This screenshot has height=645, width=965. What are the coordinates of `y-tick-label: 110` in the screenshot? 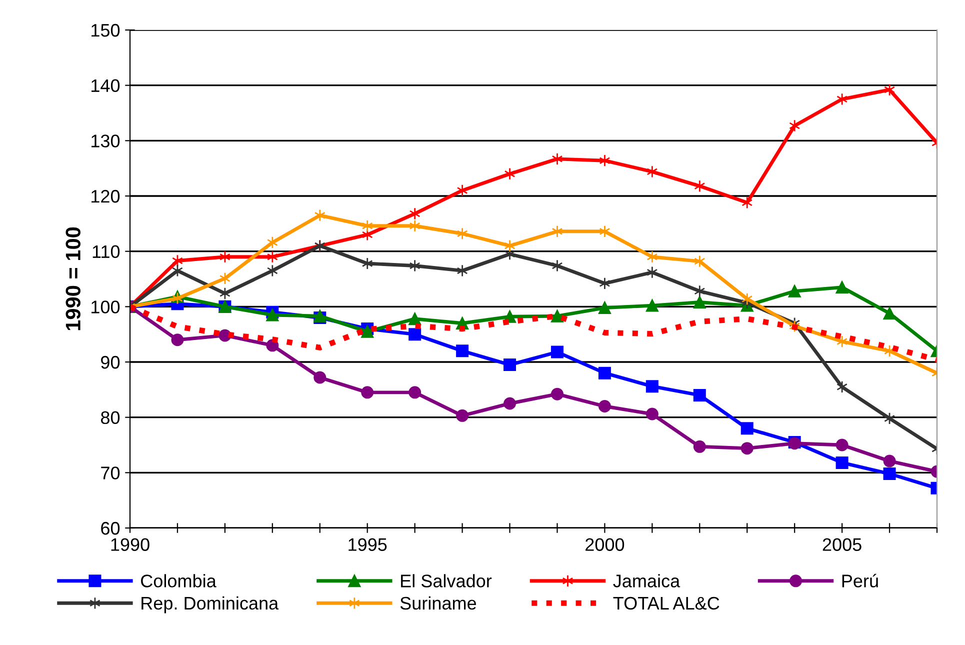 It's located at (106, 251).